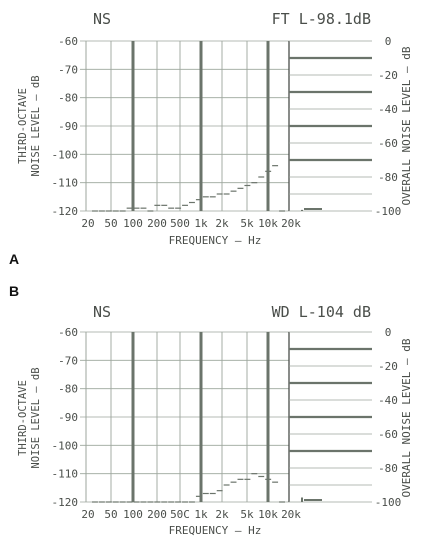 The image size is (422, 548). Describe the element at coordinates (180, 223) in the screenshot. I see `x-tick-label: 500` at that location.